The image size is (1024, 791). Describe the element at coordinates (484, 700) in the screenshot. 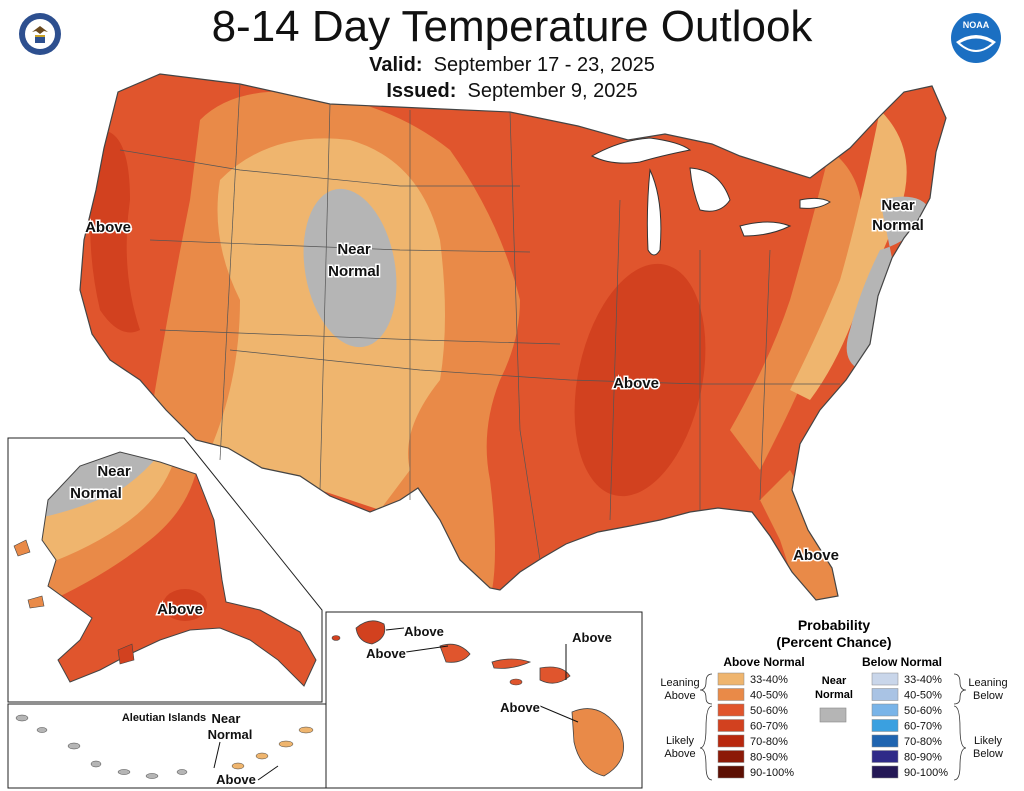

I see `hawaii-inset` at that location.